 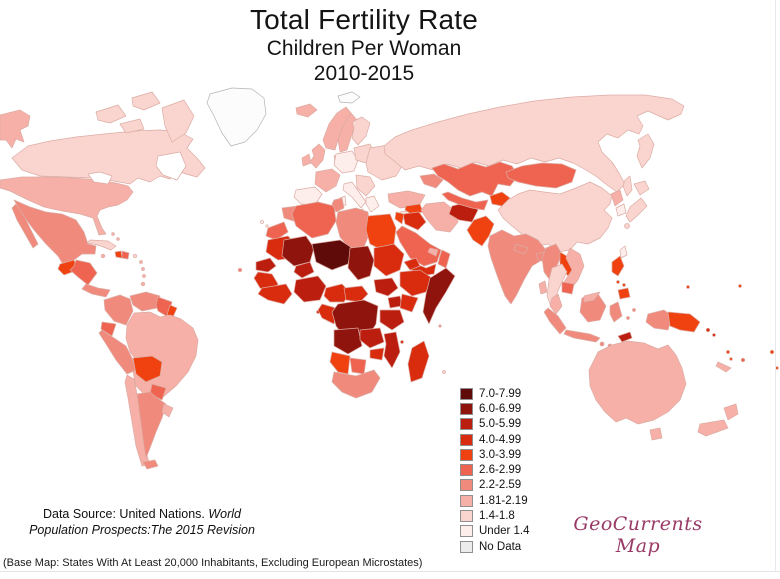 What do you see at coordinates (377, 354) in the screenshot?
I see `region-zimbabwe` at bounding box center [377, 354].